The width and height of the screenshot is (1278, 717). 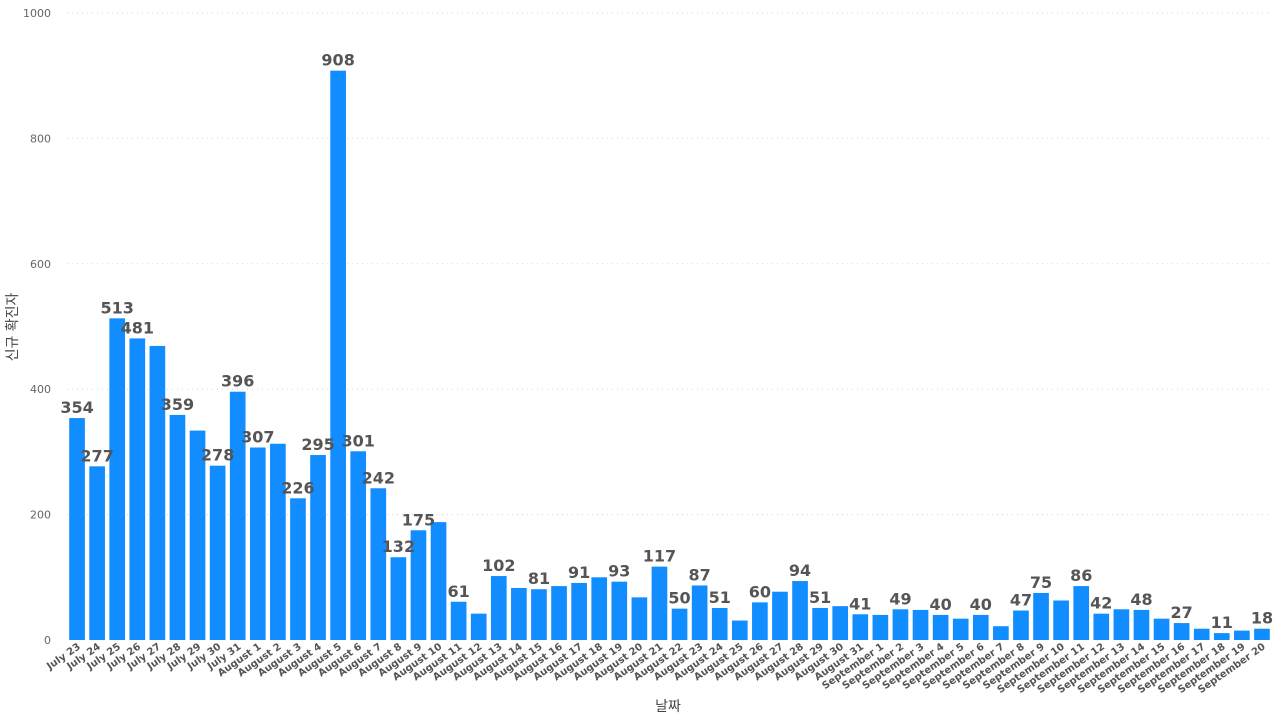 I want to click on data-label: 41, so click(x=860, y=603).